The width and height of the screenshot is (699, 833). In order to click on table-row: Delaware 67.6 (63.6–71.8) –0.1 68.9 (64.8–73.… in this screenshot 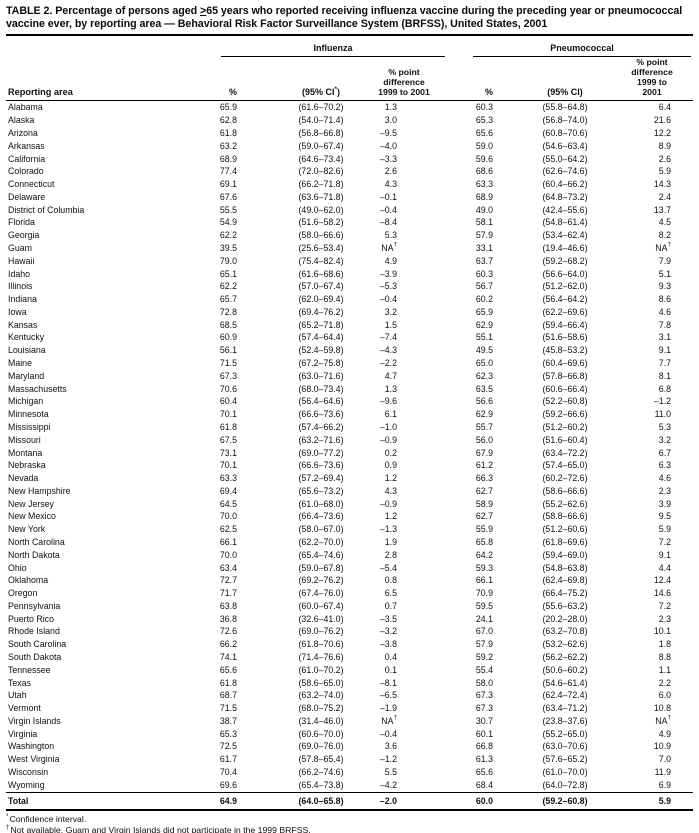, I will do `click(349, 197)`.